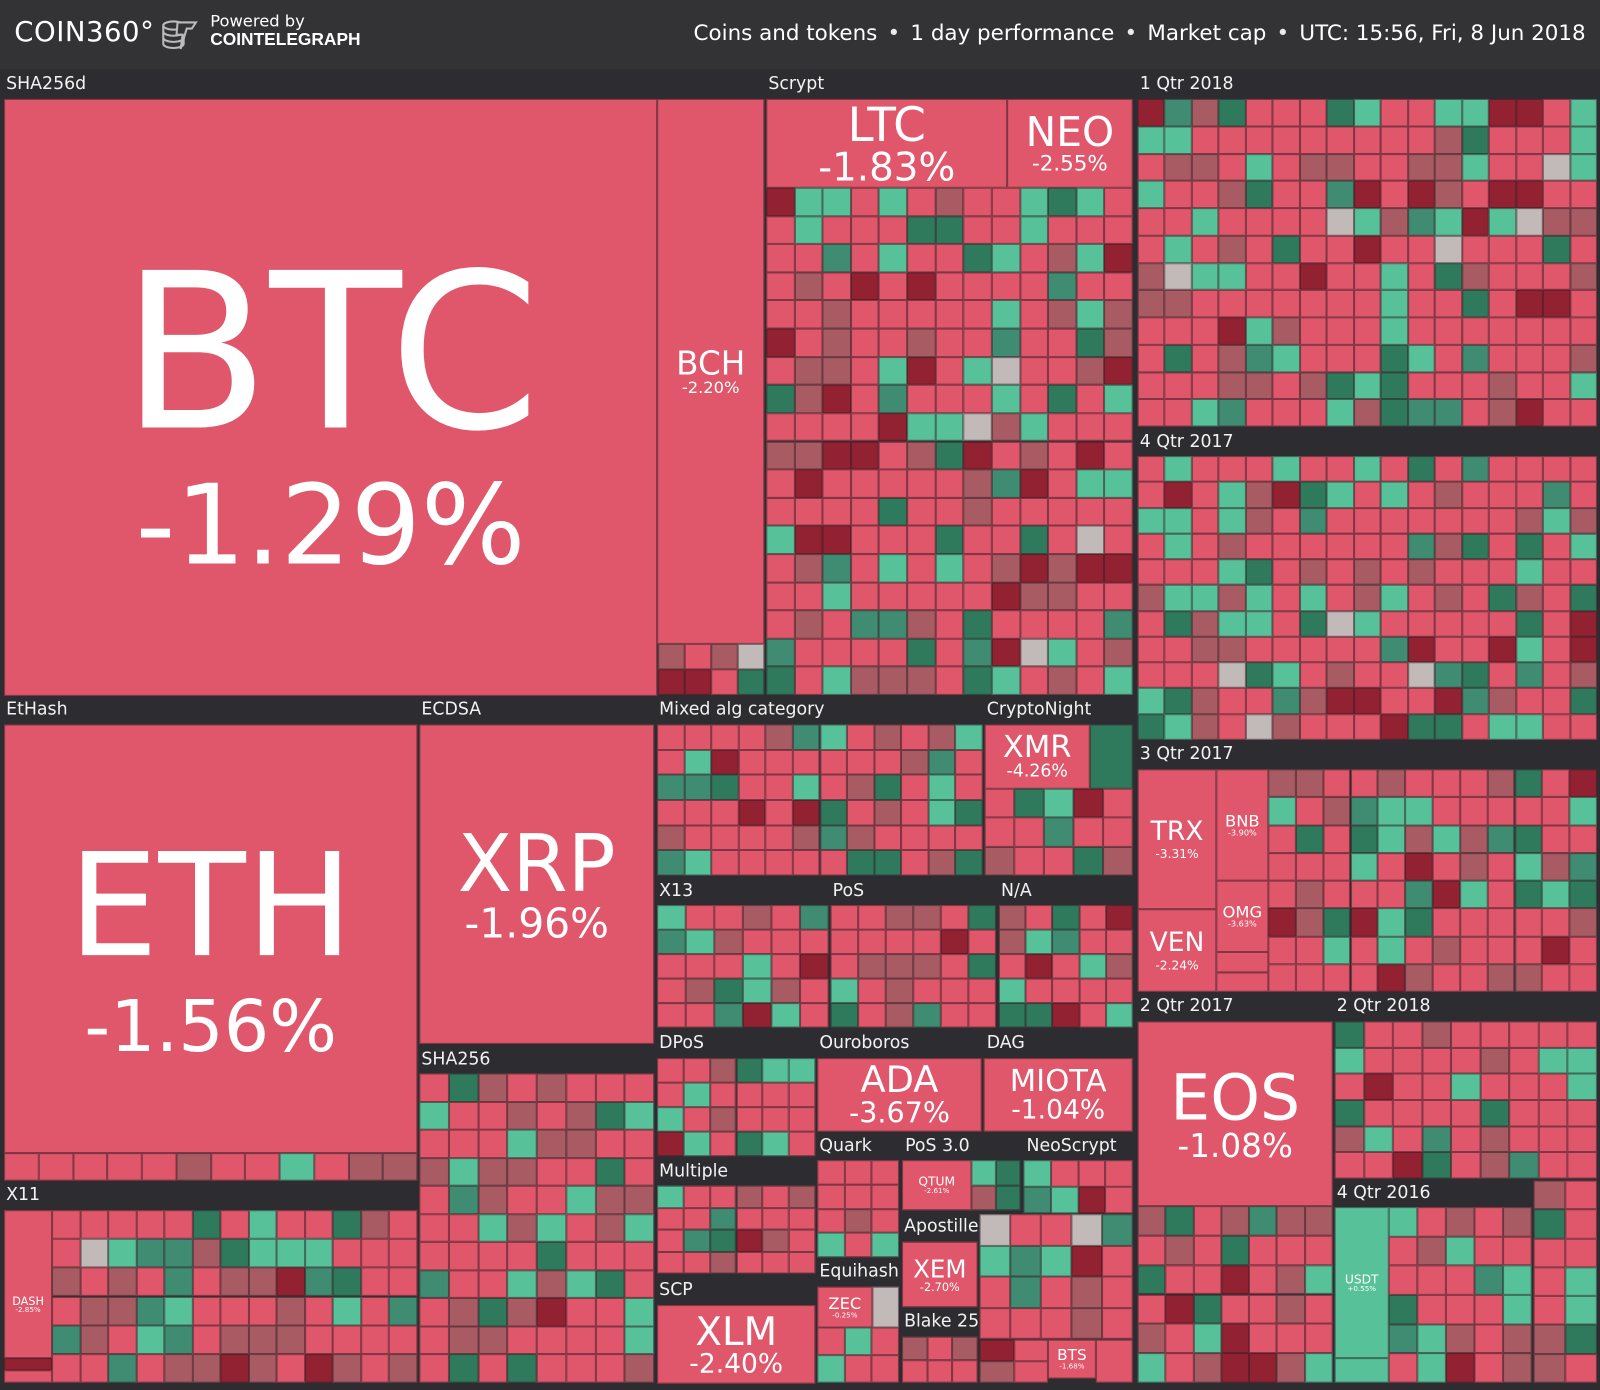  What do you see at coordinates (711, 371) in the screenshot?
I see `coin-tile-bch: BCH -2.20%` at bounding box center [711, 371].